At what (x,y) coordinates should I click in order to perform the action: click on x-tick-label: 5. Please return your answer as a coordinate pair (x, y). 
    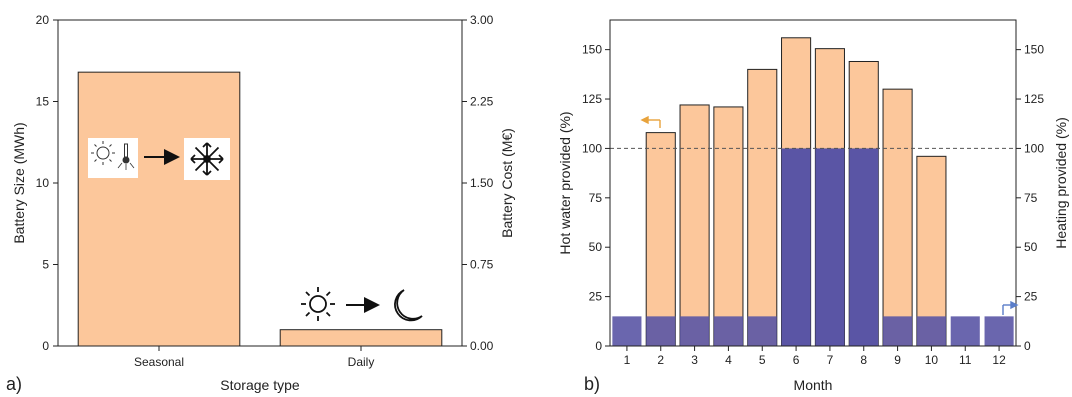
    Looking at the image, I should click on (762, 360).